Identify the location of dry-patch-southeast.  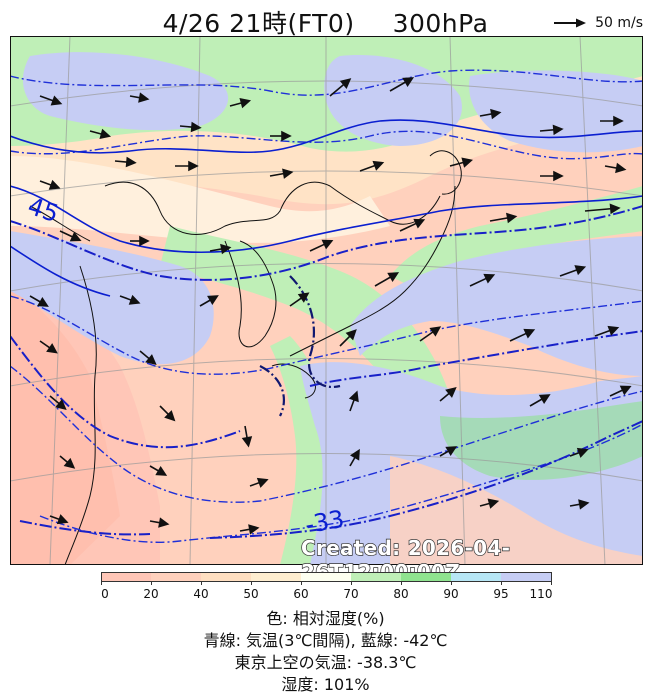
(516, 510).